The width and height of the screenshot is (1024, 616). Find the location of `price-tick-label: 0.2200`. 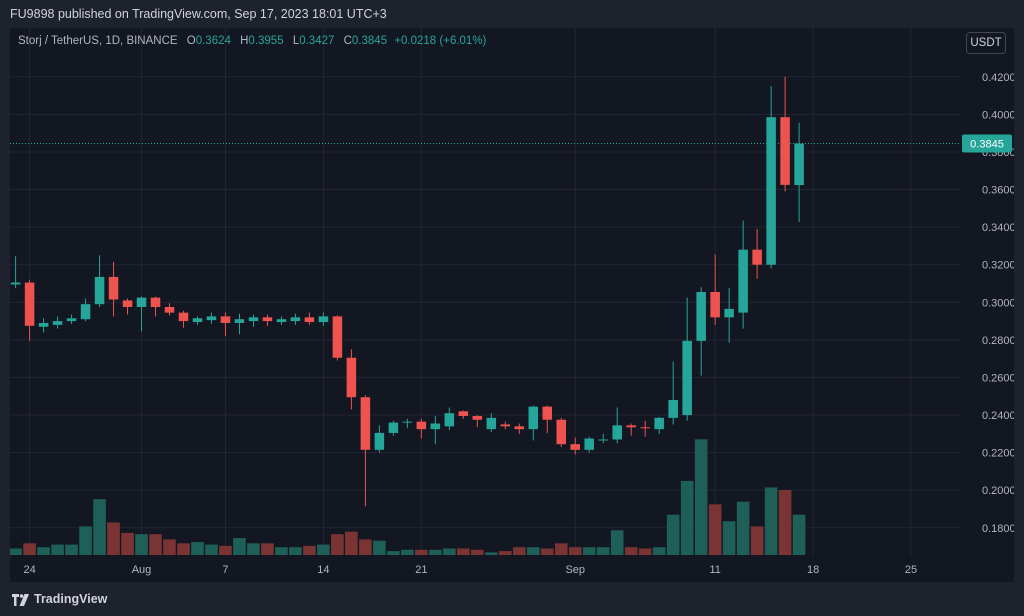

price-tick-label: 0.2200 is located at coordinates (998, 454).